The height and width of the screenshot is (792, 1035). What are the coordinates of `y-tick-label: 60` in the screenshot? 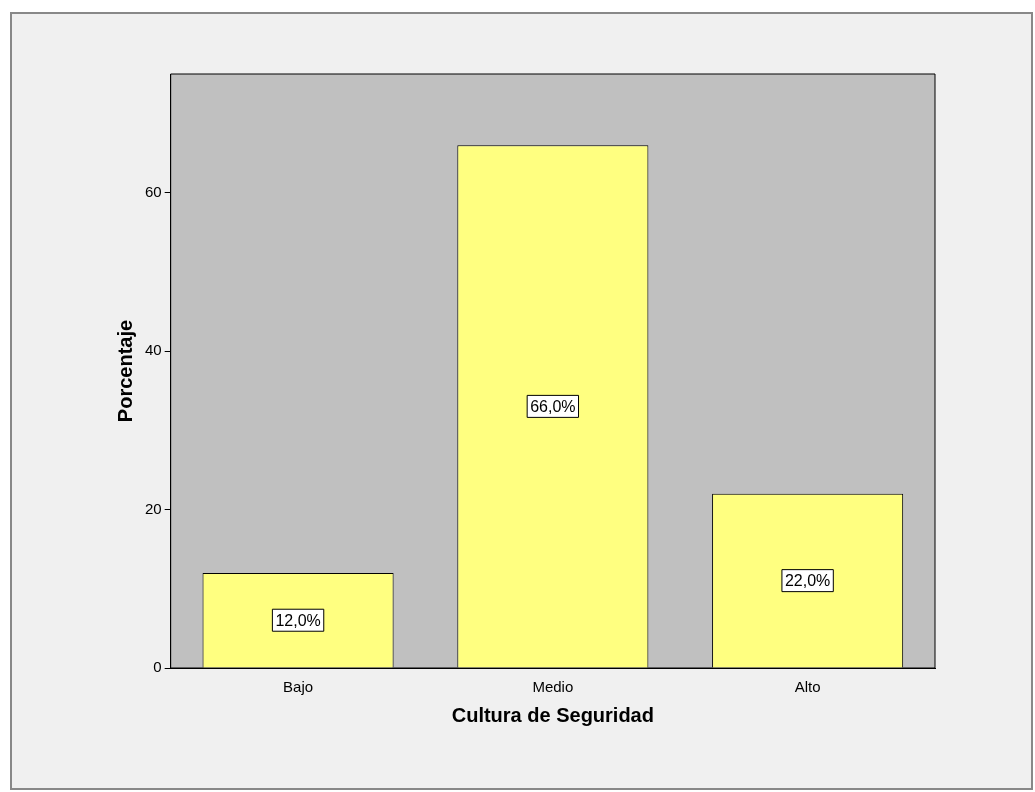 It's located at (153, 191).